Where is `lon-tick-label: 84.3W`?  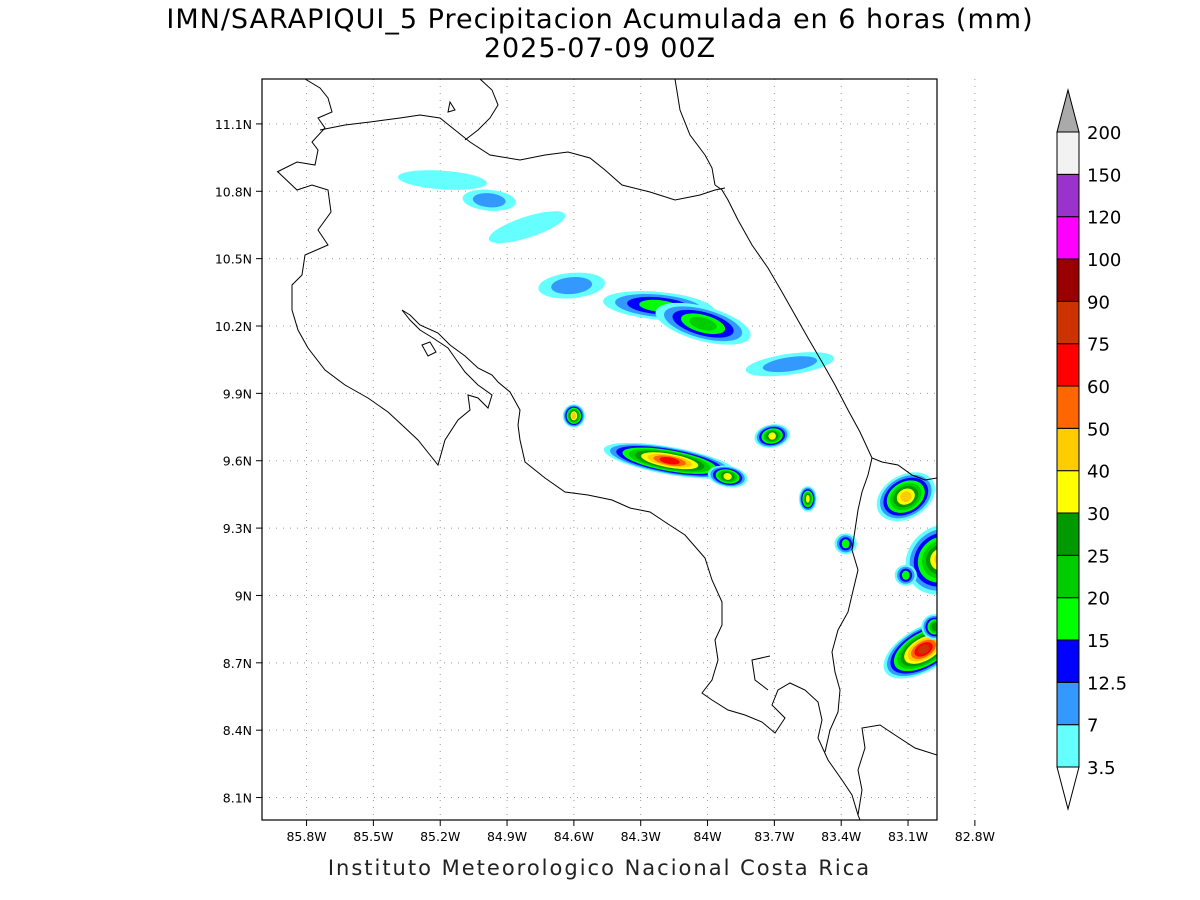
lon-tick-label: 84.3W is located at coordinates (641, 836).